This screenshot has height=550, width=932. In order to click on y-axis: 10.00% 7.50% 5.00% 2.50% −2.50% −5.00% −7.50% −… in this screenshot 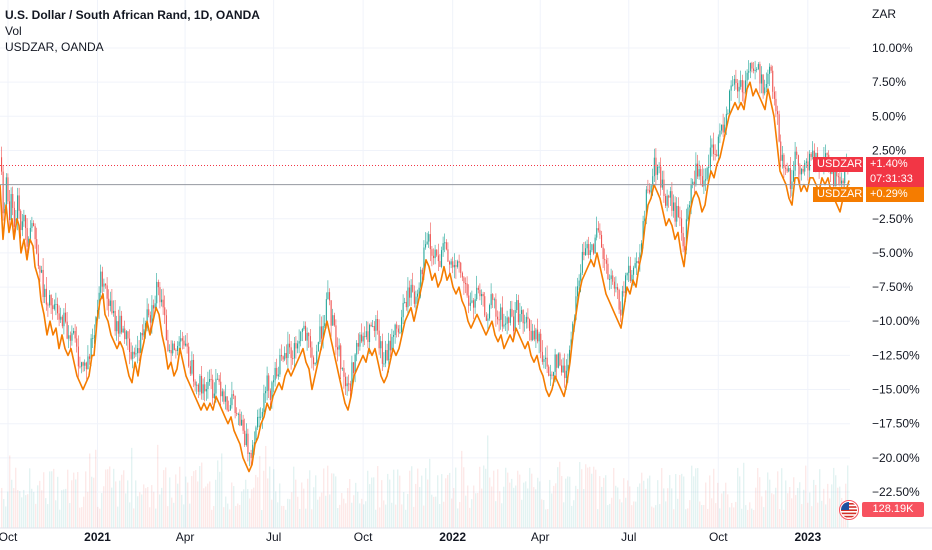, I will do `click(896, 270)`.